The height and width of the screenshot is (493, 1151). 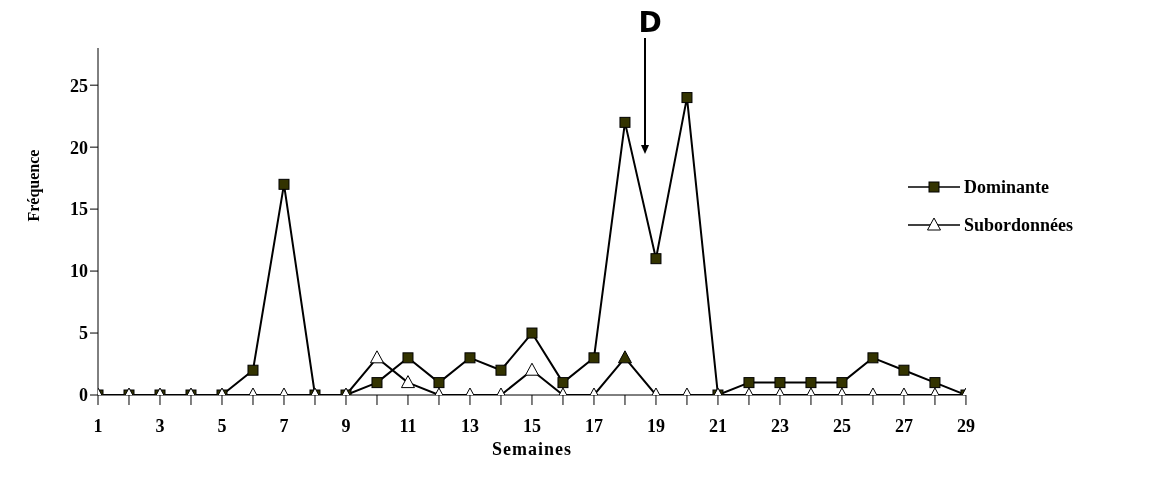 I want to click on x-tick-label: 5, so click(x=222, y=425).